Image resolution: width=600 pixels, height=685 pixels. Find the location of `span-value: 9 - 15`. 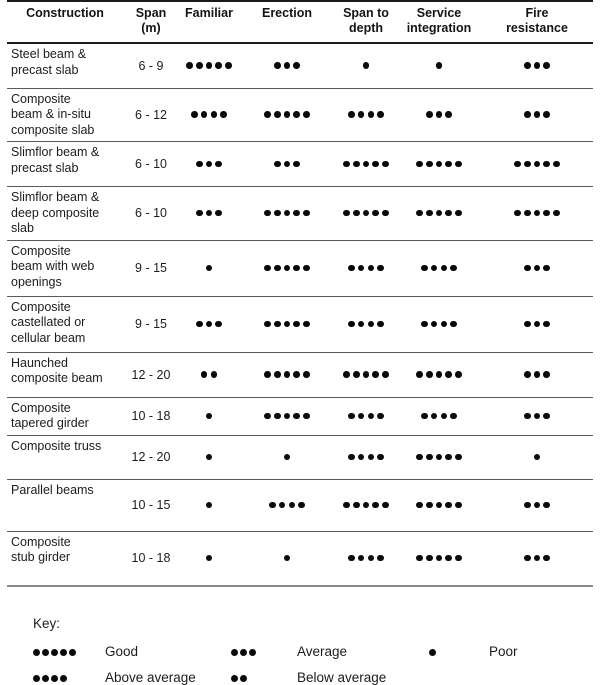

span-value: 9 - 15 is located at coordinates (151, 268).